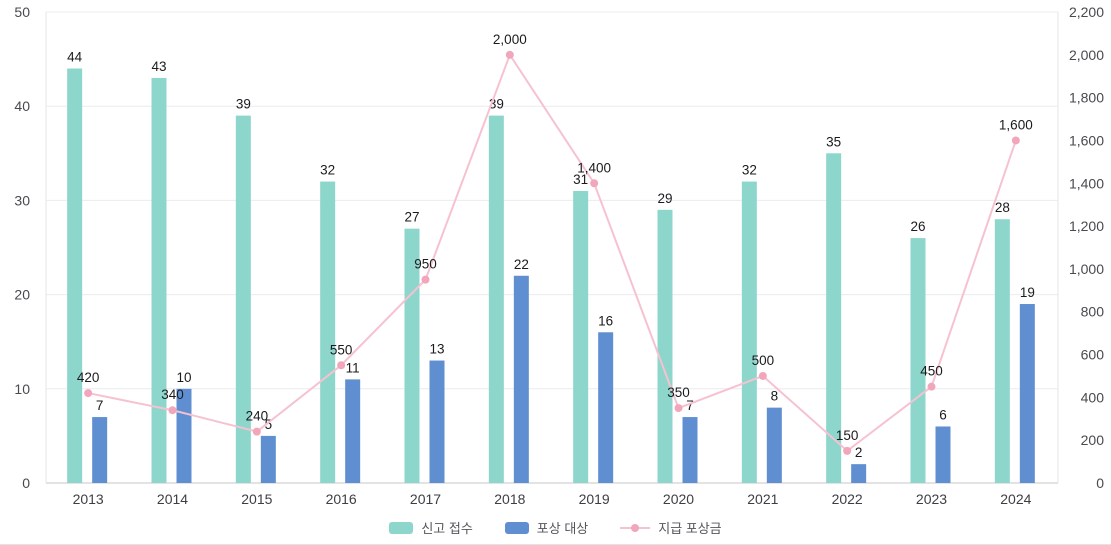  Describe the element at coordinates (847, 435) in the screenshot. I see `line-value-label: 150` at that location.